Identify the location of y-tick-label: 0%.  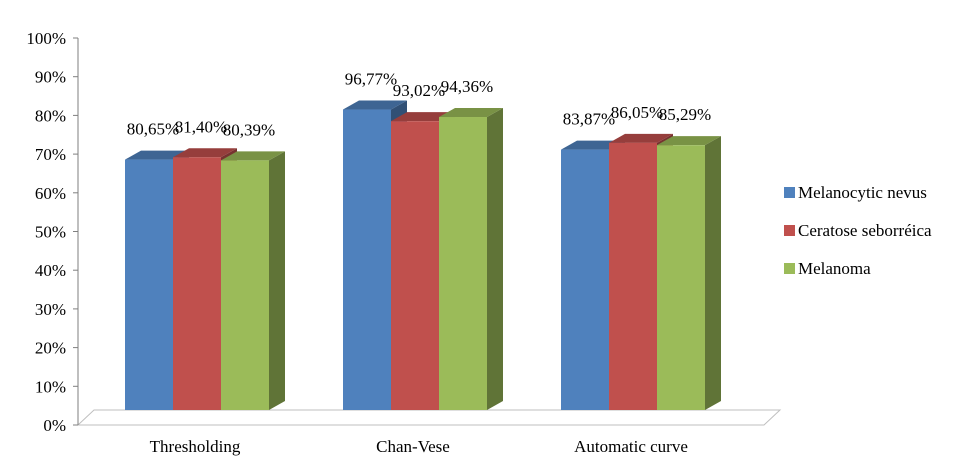
(54, 425).